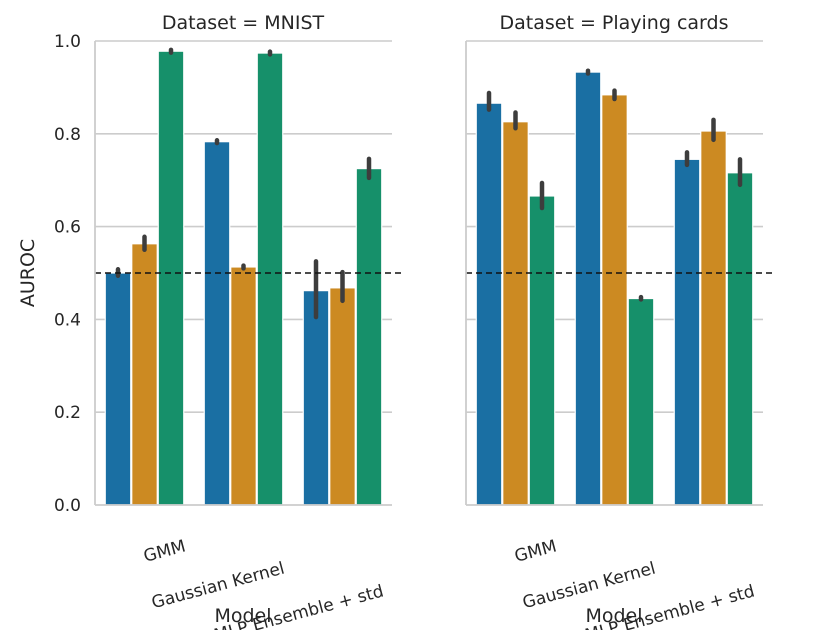 Image resolution: width=816 pixels, height=630 pixels. What do you see at coordinates (243, 23) in the screenshot?
I see `panel-title-mnist: Dataset = MNIST` at bounding box center [243, 23].